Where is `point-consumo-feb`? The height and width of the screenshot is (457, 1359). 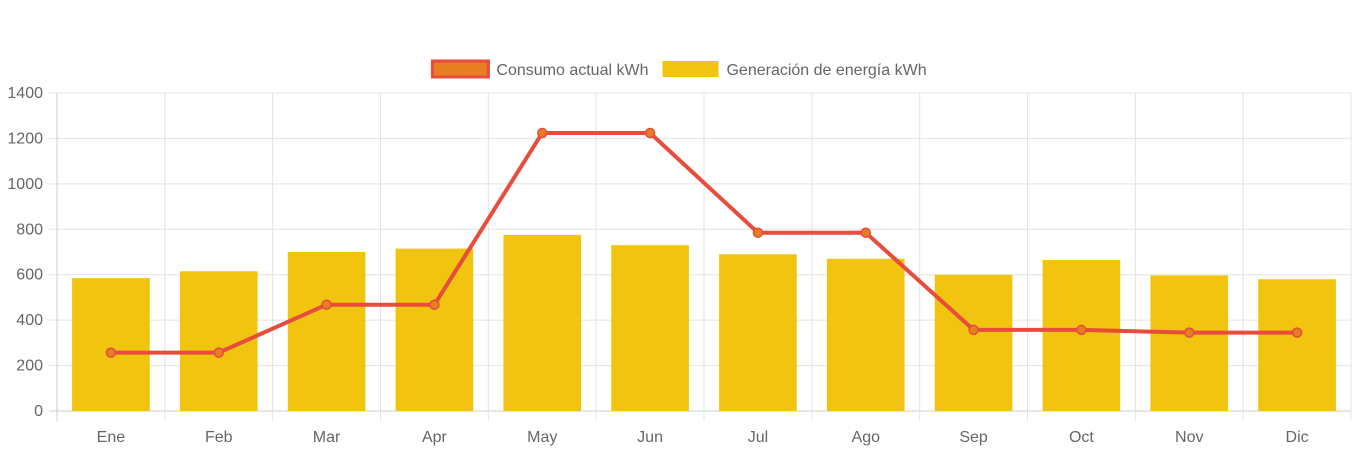 point-consumo-feb is located at coordinates (218, 352).